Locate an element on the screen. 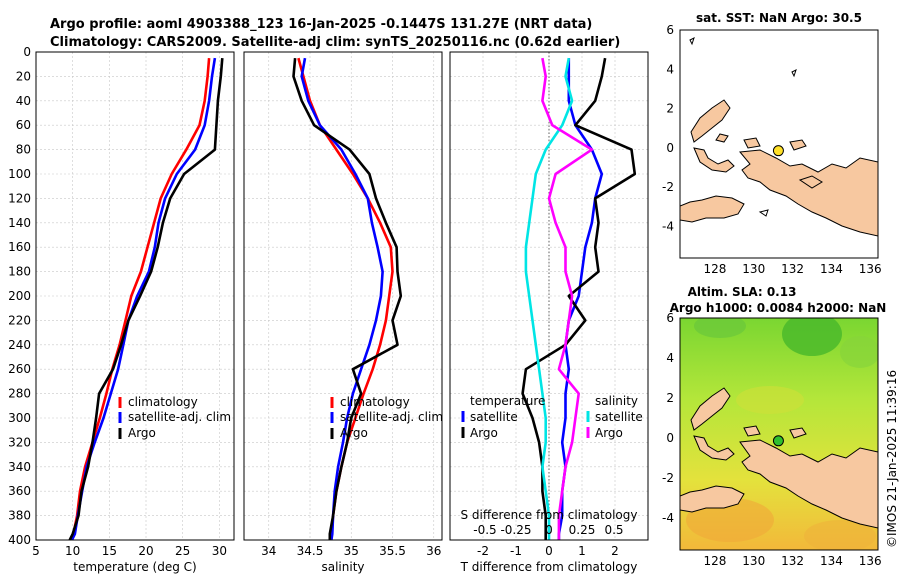  x-tick-label: -1 is located at coordinates (516, 551).